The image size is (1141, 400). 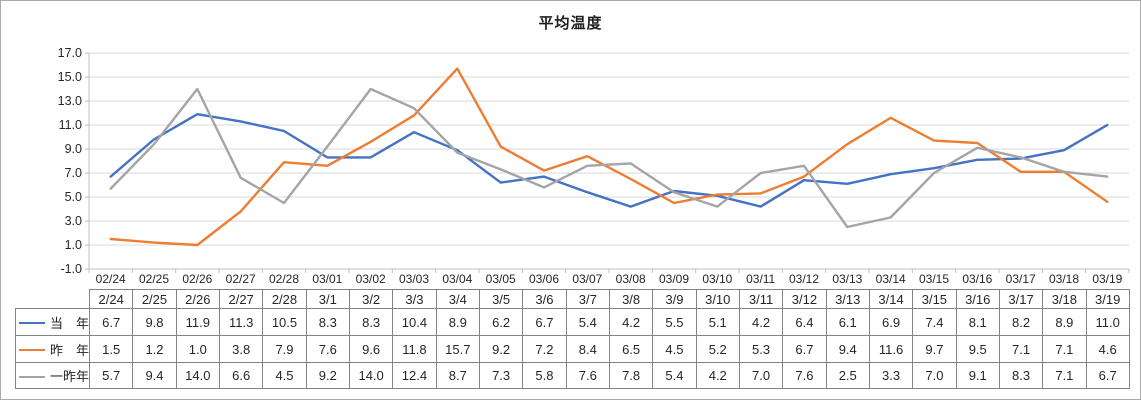 What do you see at coordinates (73, 149) in the screenshot?
I see `y-axis-label: 9.0` at bounding box center [73, 149].